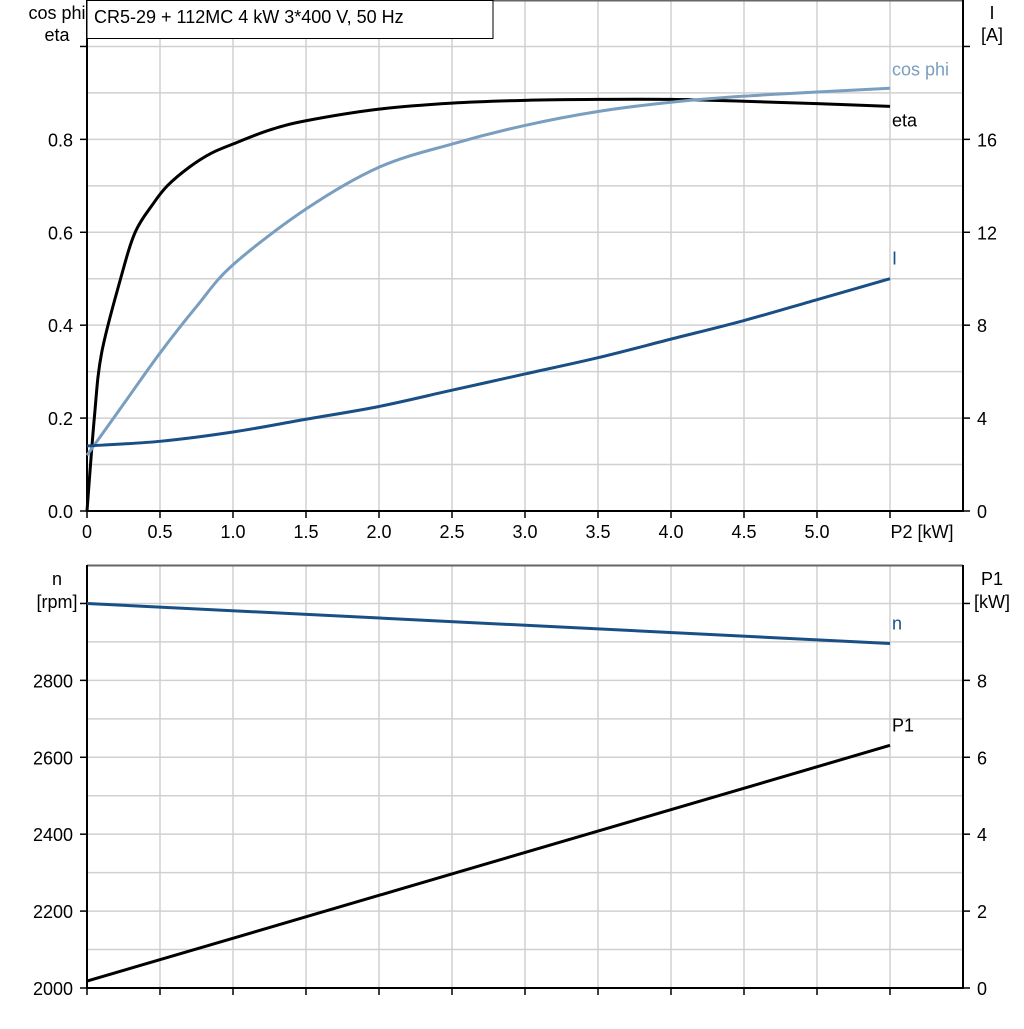 Image resolution: width=1024 pixels, height=1029 pixels. I want to click on left-tick-label: 2400, so click(53, 835).